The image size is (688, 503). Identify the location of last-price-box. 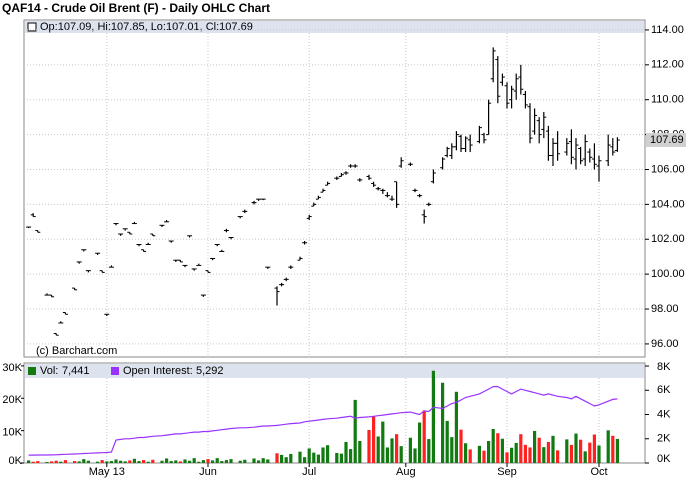
(666, 140).